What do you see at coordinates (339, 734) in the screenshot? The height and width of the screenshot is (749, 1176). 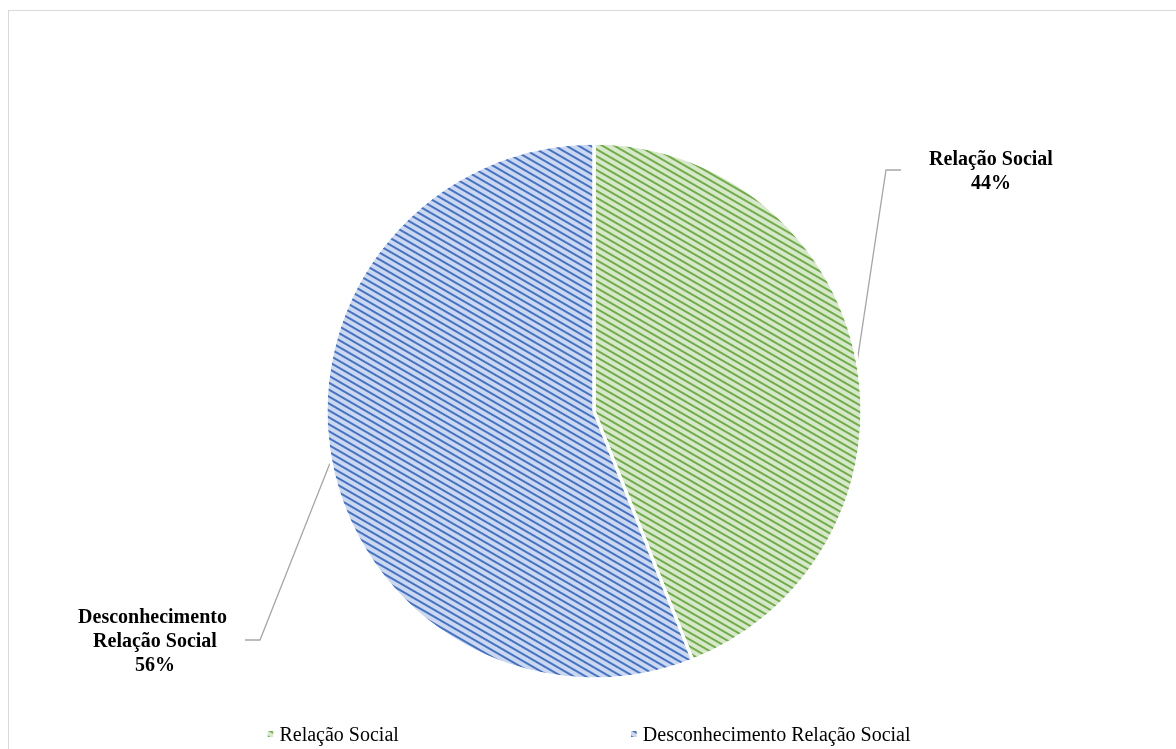 I see `legend-label: Relação Social` at bounding box center [339, 734].